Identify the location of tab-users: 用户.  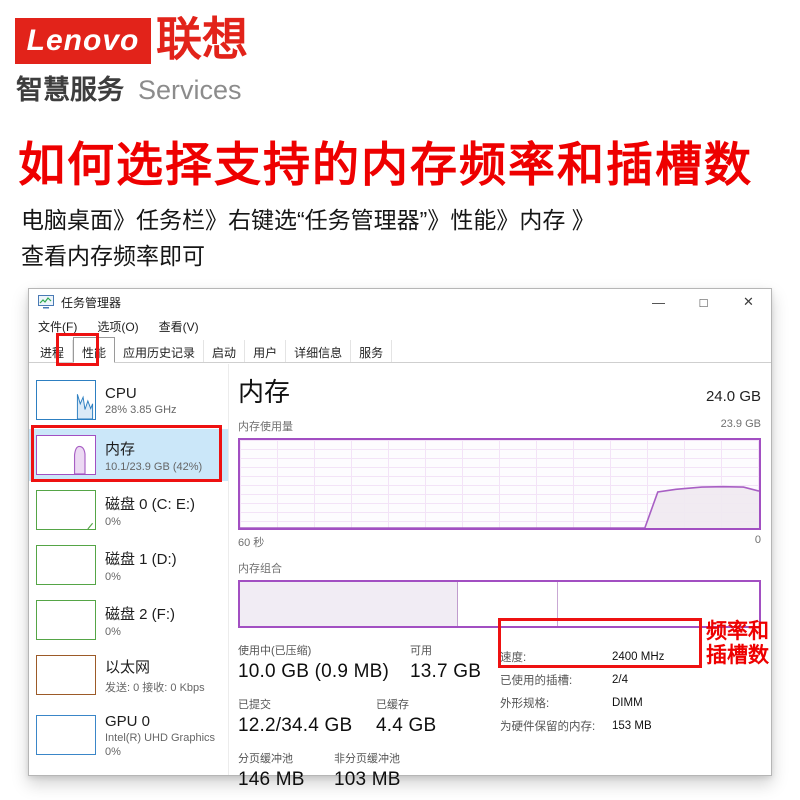
(266, 351).